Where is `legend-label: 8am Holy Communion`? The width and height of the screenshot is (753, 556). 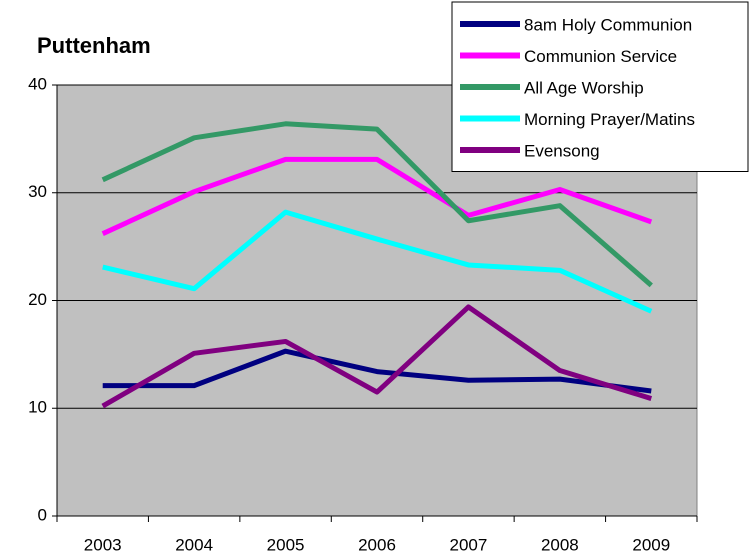 legend-label: 8am Holy Communion is located at coordinates (608, 24).